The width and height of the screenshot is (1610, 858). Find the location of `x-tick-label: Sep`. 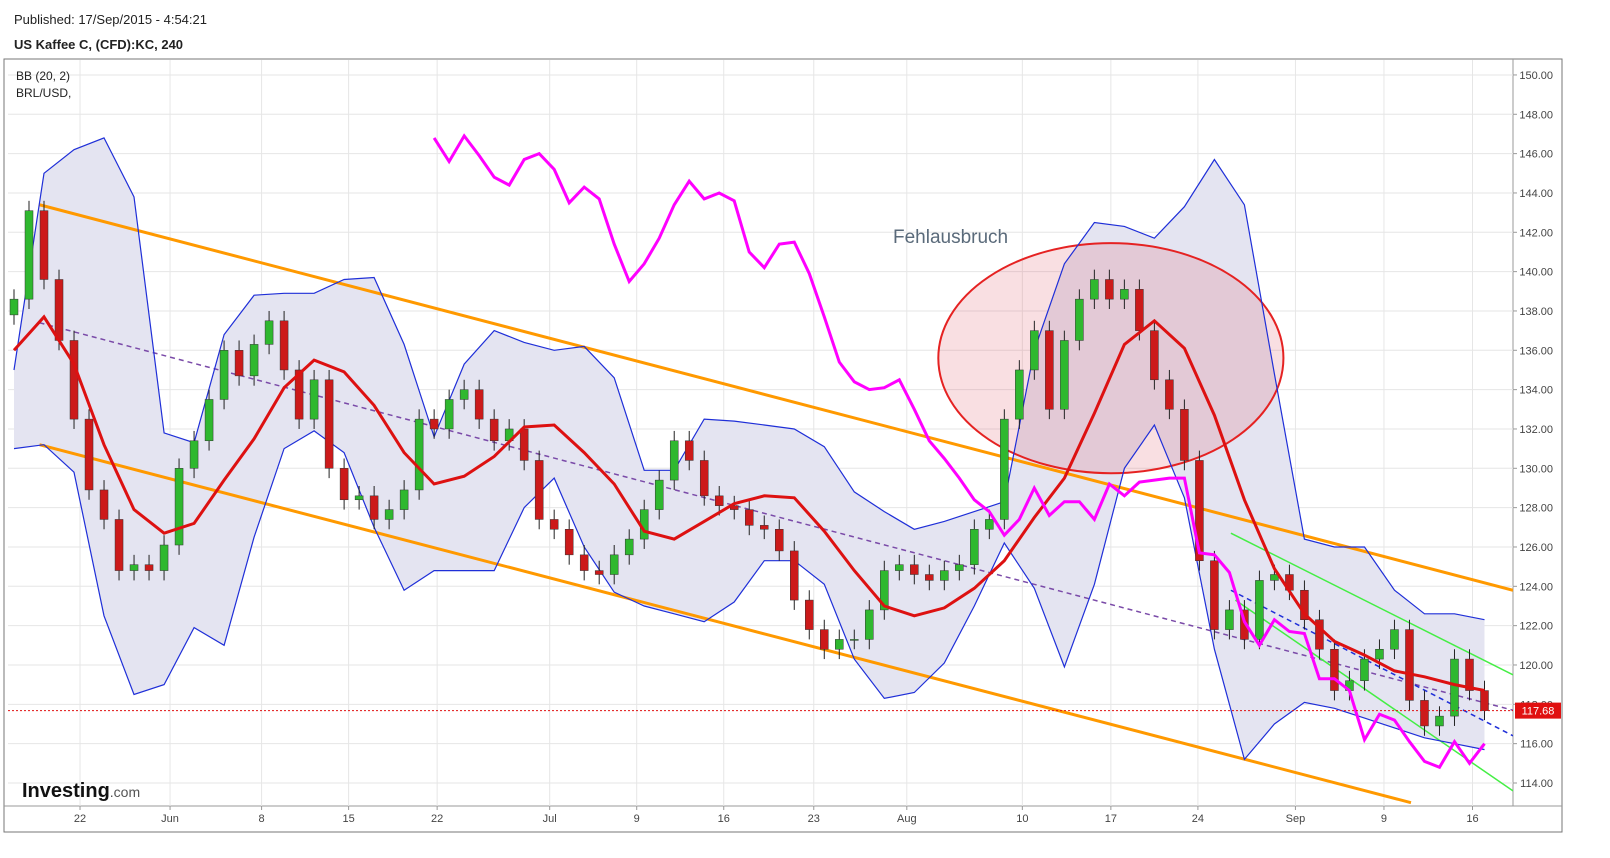

x-tick-label: Sep is located at coordinates (1296, 819).